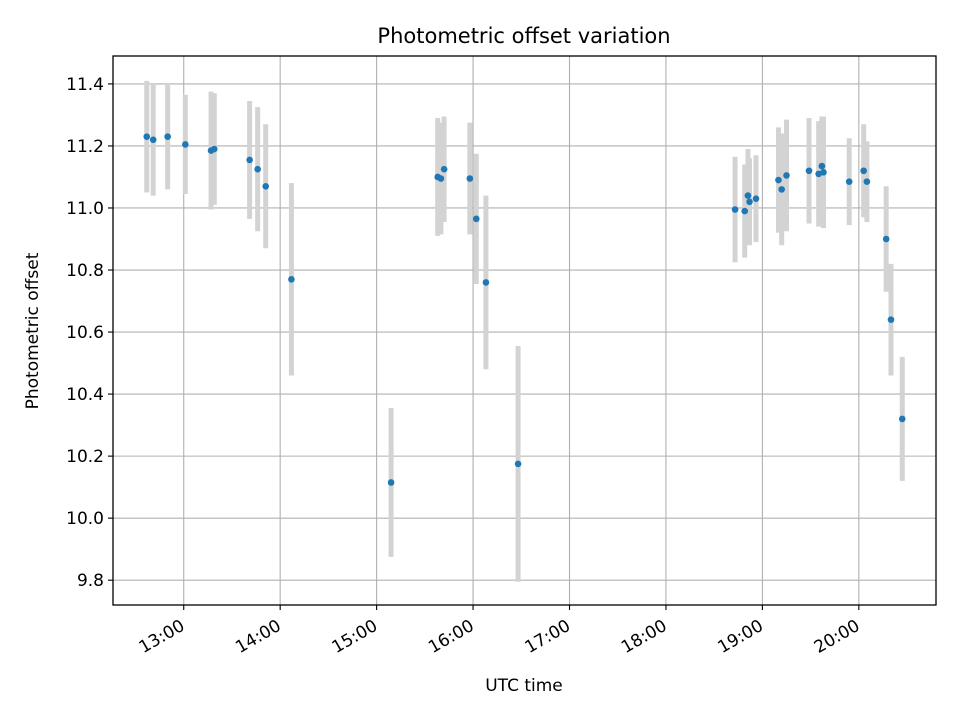 The width and height of the screenshot is (960, 720). I want to click on y-tick-label: 11.2, so click(85, 147).